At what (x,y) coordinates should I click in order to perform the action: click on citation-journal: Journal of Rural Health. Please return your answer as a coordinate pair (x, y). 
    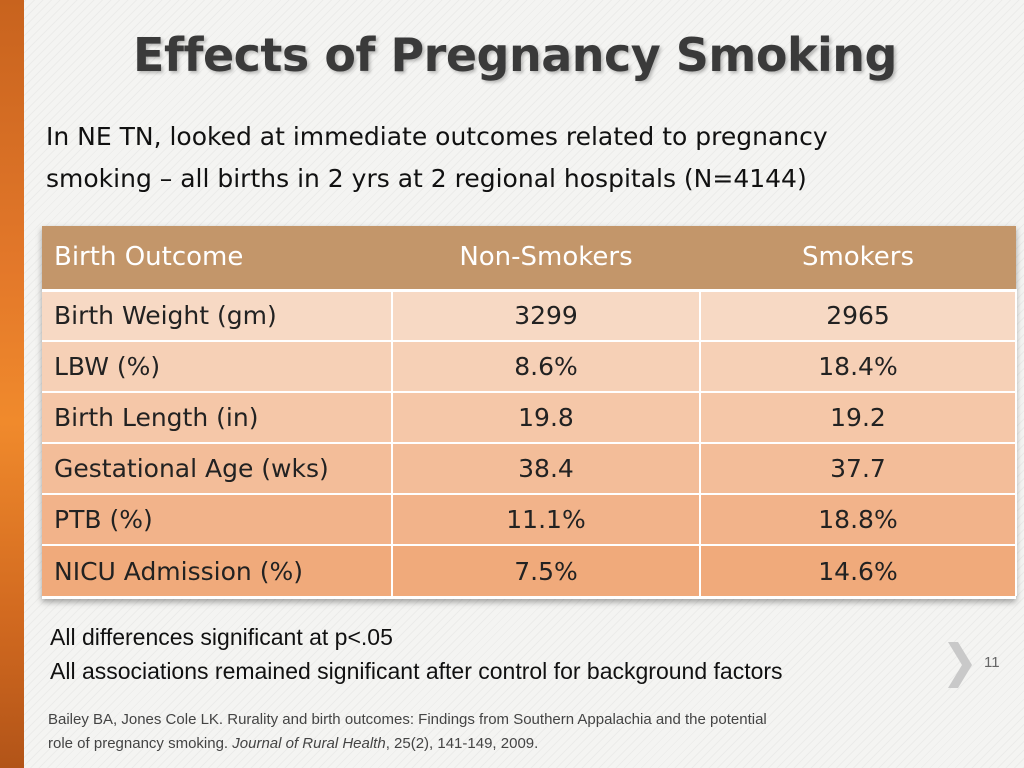
    Looking at the image, I should click on (309, 743).